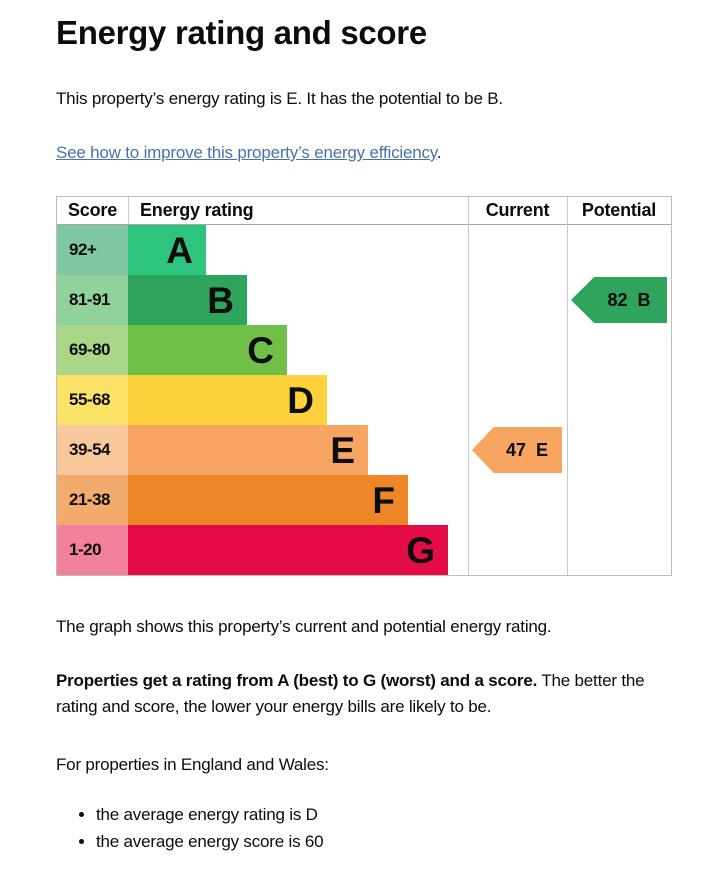 The image size is (725, 876). I want to click on band-row-g: 1-20 G, so click(364, 550).